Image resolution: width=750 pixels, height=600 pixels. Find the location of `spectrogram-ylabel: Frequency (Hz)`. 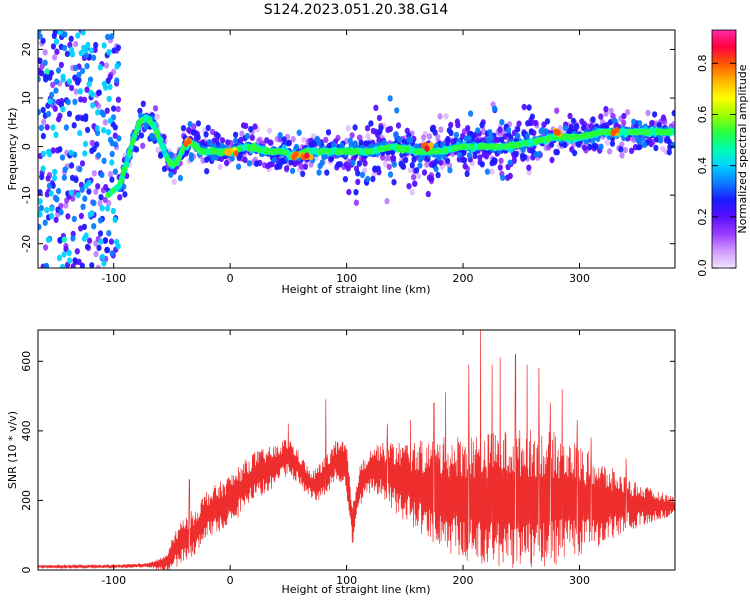

spectrogram-ylabel: Frequency (Hz) is located at coordinates (12, 149).